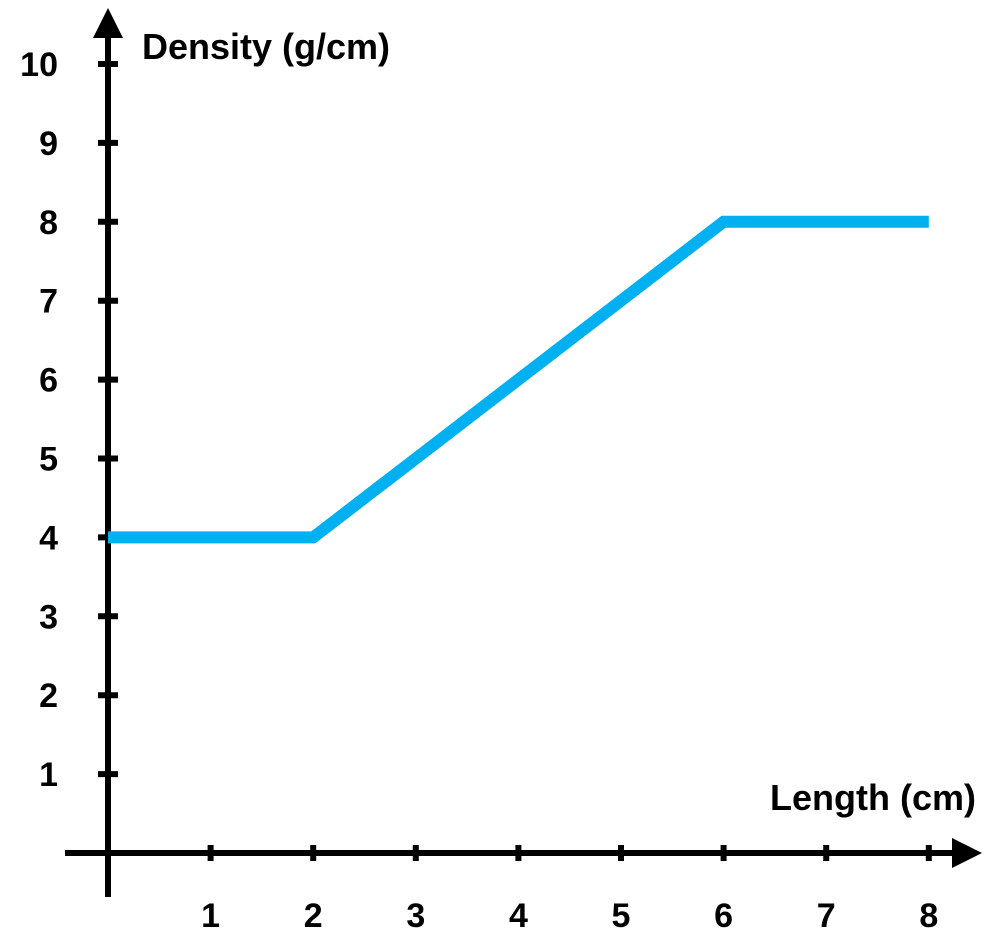  I want to click on y-tick-label: 5, so click(48, 460).